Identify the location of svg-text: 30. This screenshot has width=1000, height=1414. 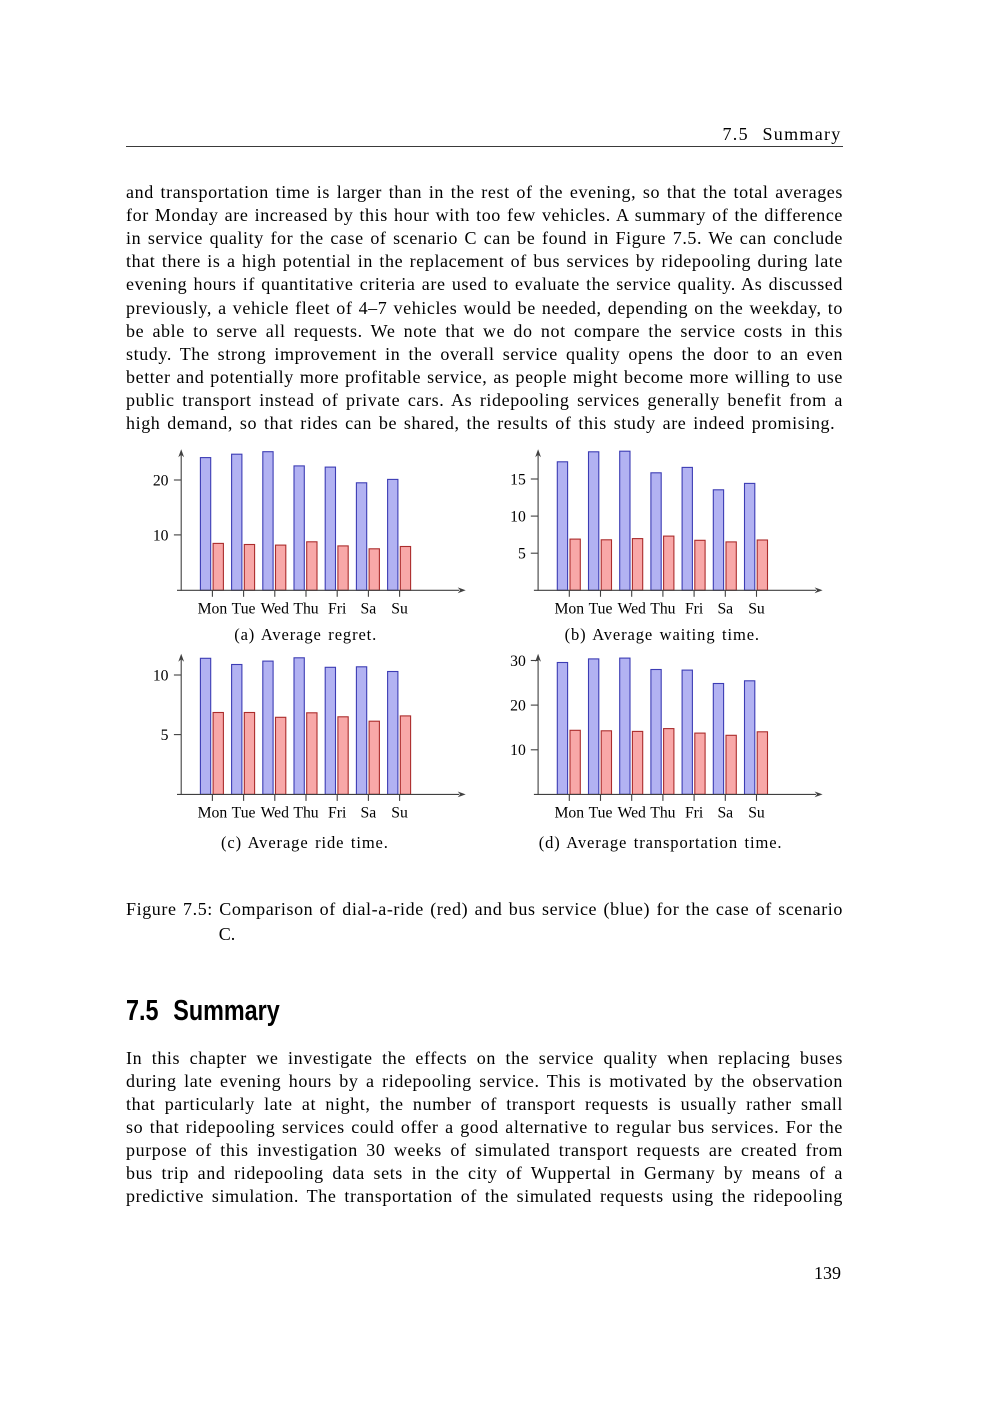
(518, 661).